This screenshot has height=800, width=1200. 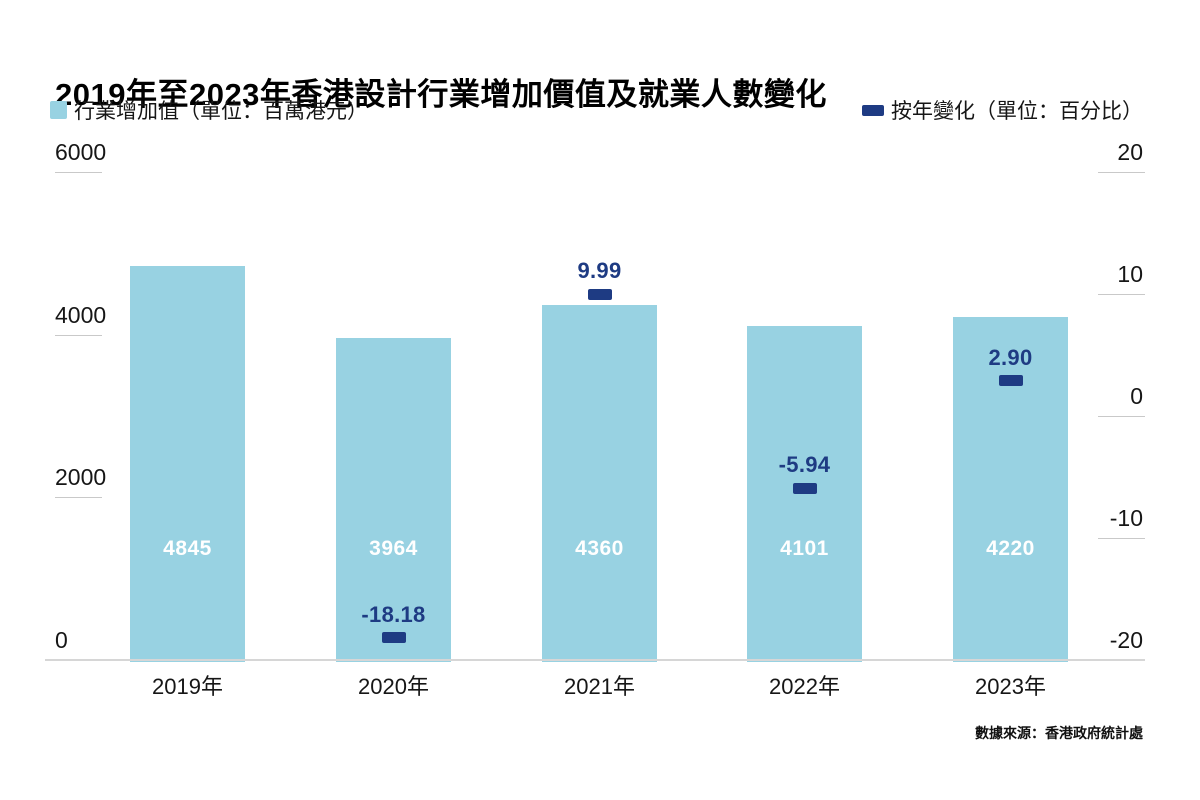 I want to click on bar-2019年, so click(x=187, y=463).